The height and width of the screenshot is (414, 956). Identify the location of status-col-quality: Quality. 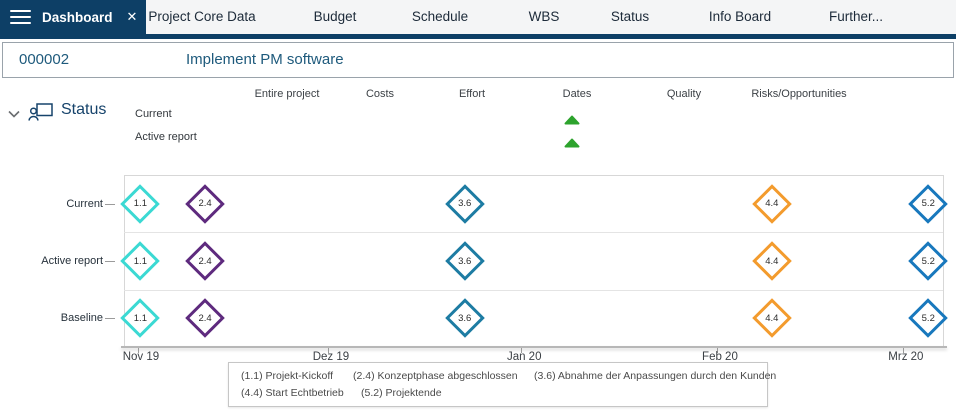
(684, 94).